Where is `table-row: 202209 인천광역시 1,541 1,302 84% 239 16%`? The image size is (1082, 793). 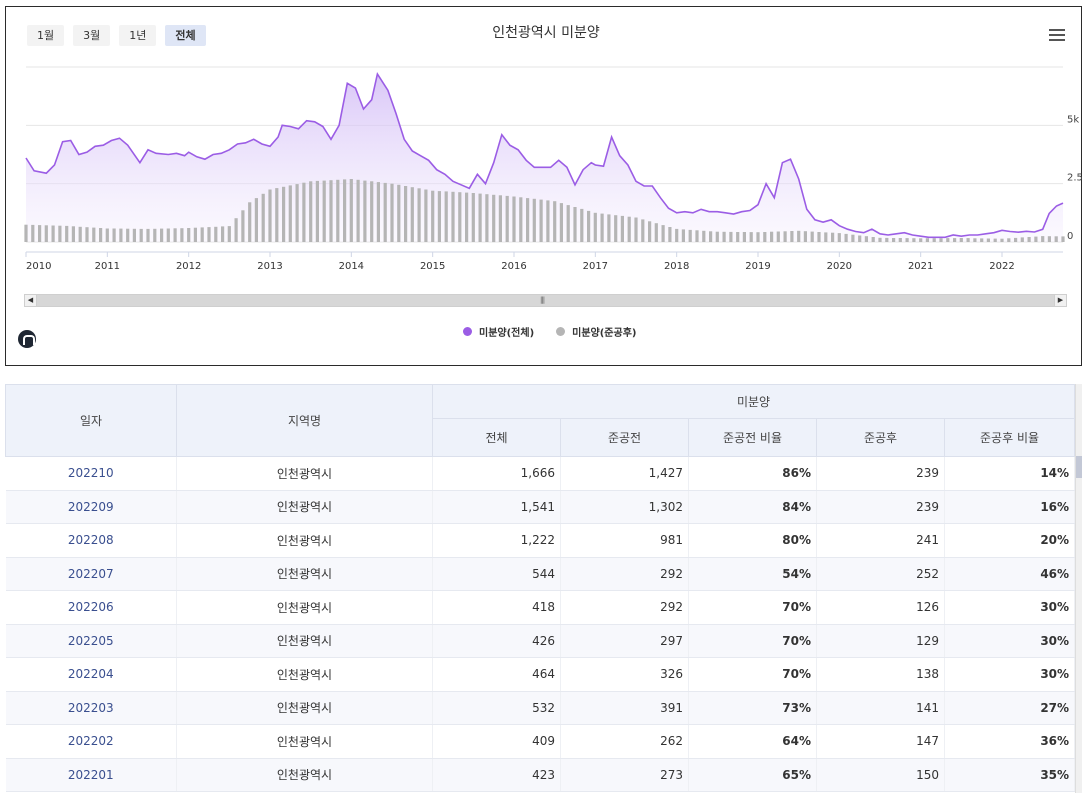
table-row: 202209 인천광역시 1,541 1,302 84% 239 16% is located at coordinates (540, 507).